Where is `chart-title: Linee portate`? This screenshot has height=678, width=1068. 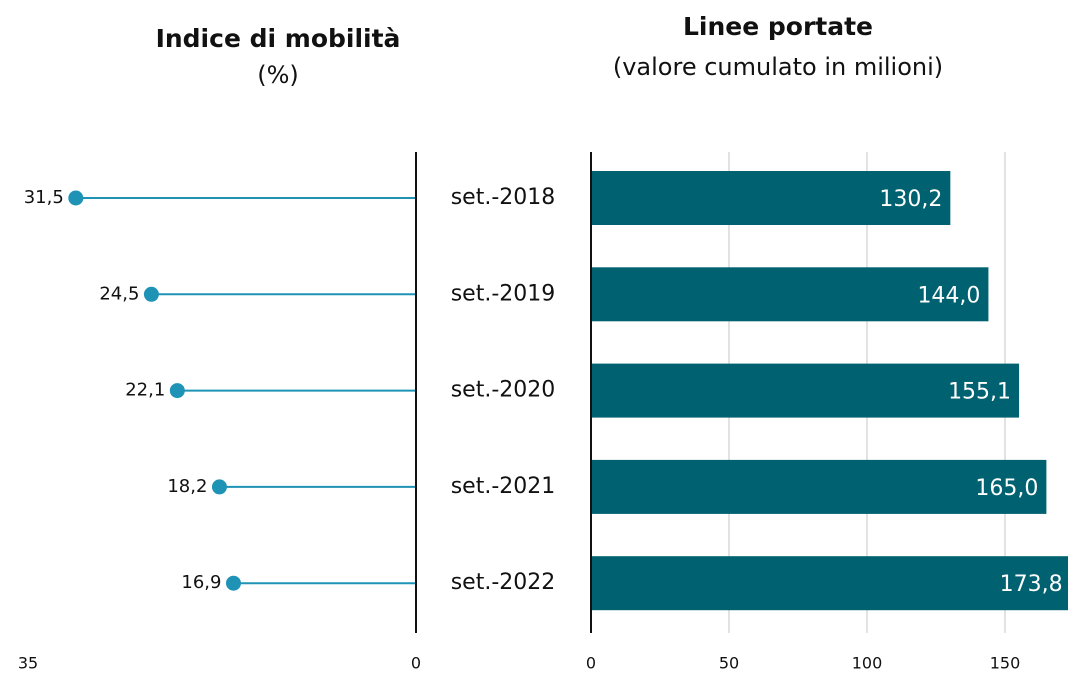 chart-title: Linee portate is located at coordinates (778, 26).